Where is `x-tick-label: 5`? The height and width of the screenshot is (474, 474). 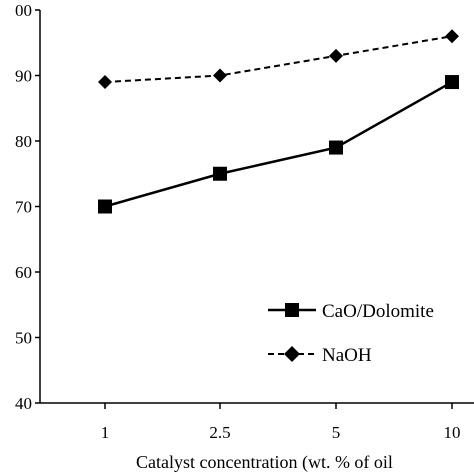 x-tick-label: 5 is located at coordinates (336, 432).